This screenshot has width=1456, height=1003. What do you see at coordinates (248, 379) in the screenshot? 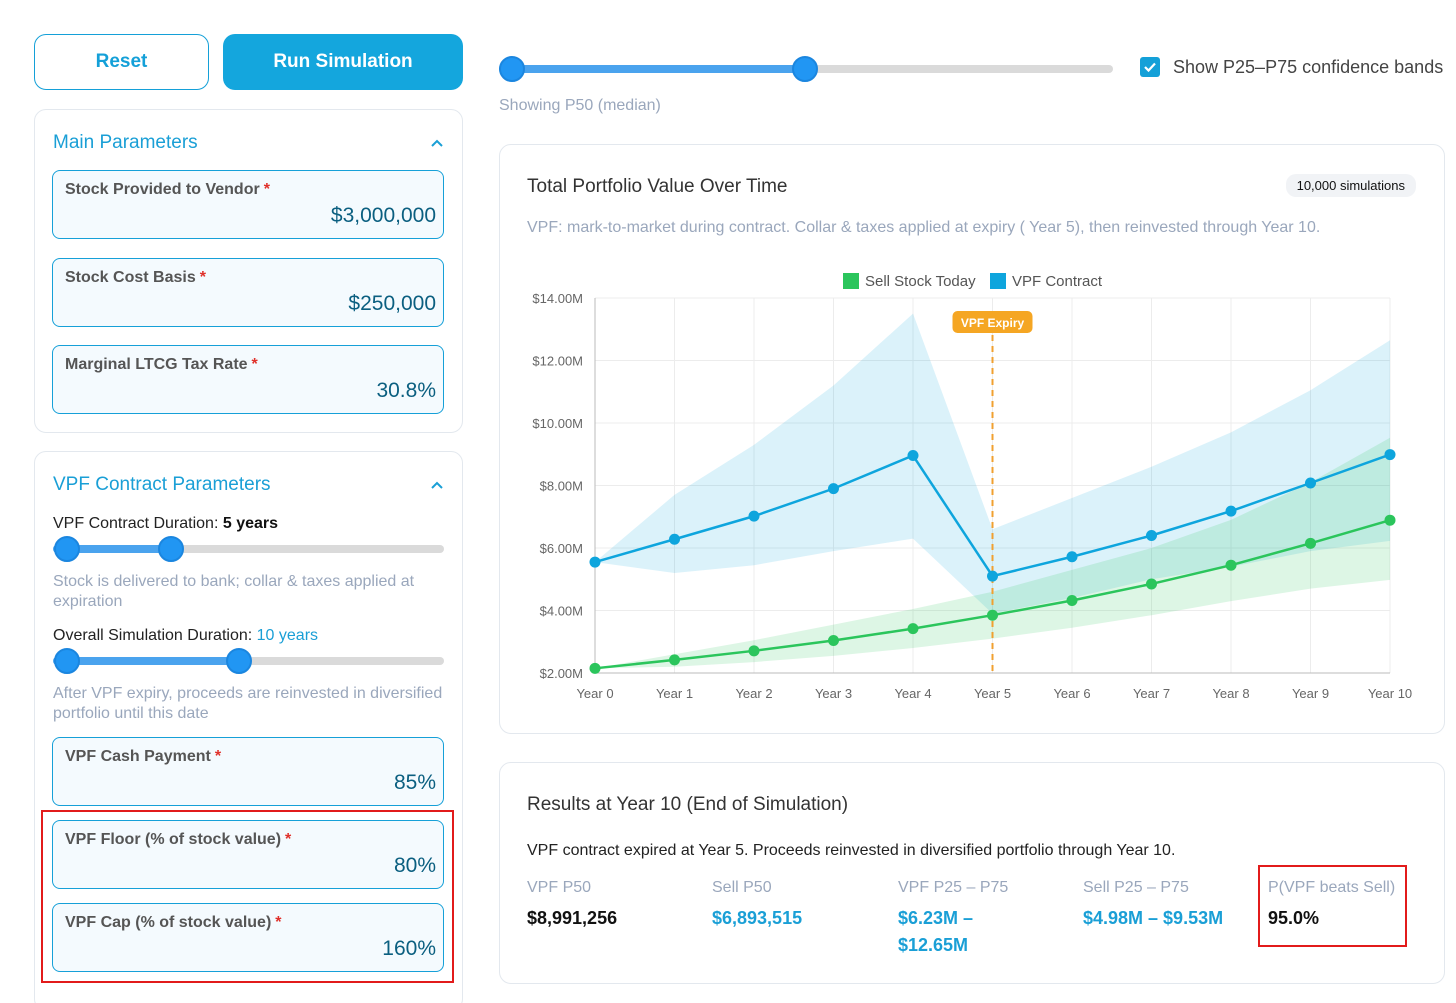
I see `ltcg-tax-rate-field: Marginal LTCG Tax Rate * 30.8%` at bounding box center [248, 379].